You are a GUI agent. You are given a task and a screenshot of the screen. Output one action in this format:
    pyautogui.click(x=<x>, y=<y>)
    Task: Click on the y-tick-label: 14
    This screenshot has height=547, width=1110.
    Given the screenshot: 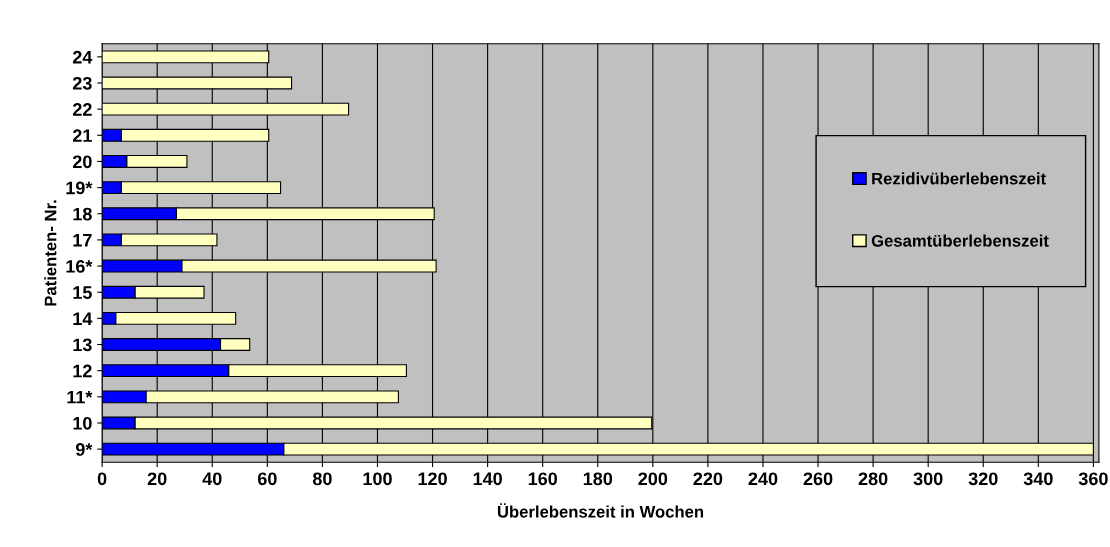 What is the action you would take?
    pyautogui.click(x=83, y=318)
    